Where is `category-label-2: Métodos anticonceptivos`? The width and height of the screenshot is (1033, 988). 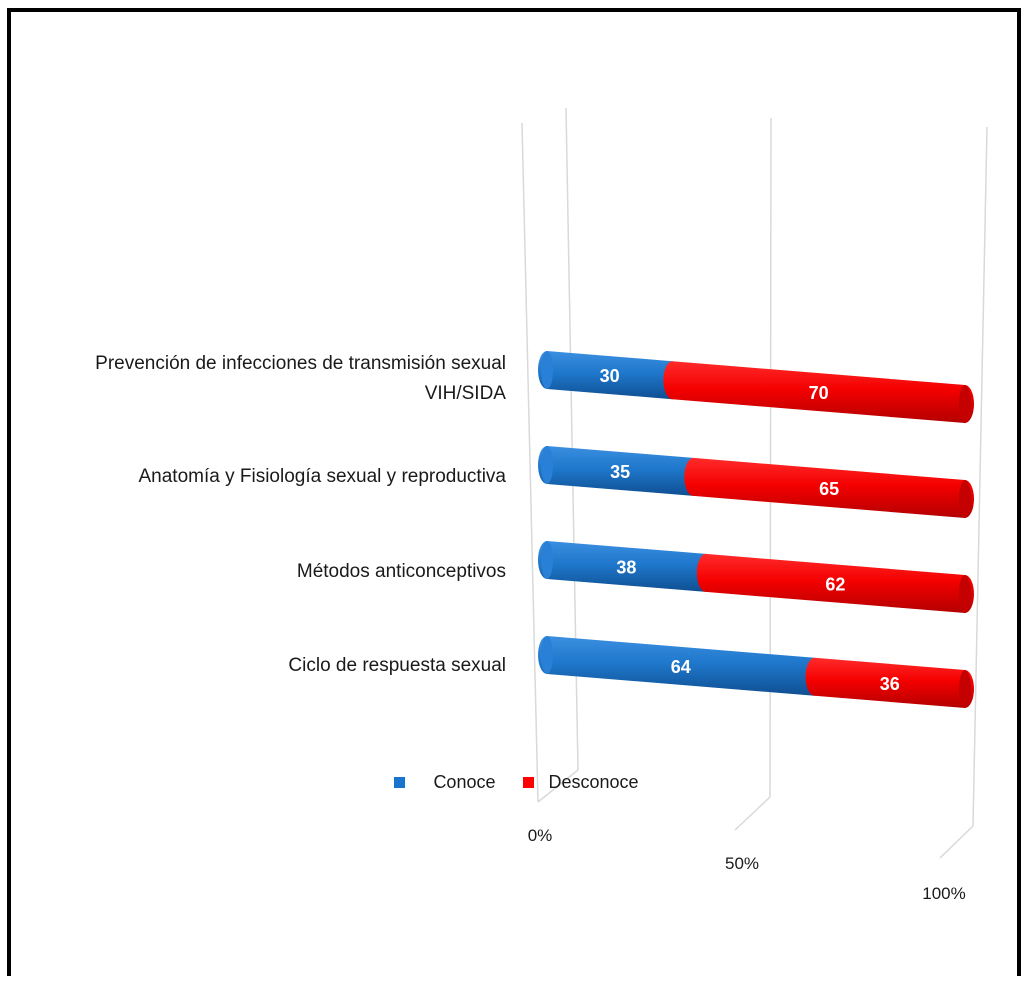
category-label-2: Métodos anticonceptivos is located at coordinates (401, 571).